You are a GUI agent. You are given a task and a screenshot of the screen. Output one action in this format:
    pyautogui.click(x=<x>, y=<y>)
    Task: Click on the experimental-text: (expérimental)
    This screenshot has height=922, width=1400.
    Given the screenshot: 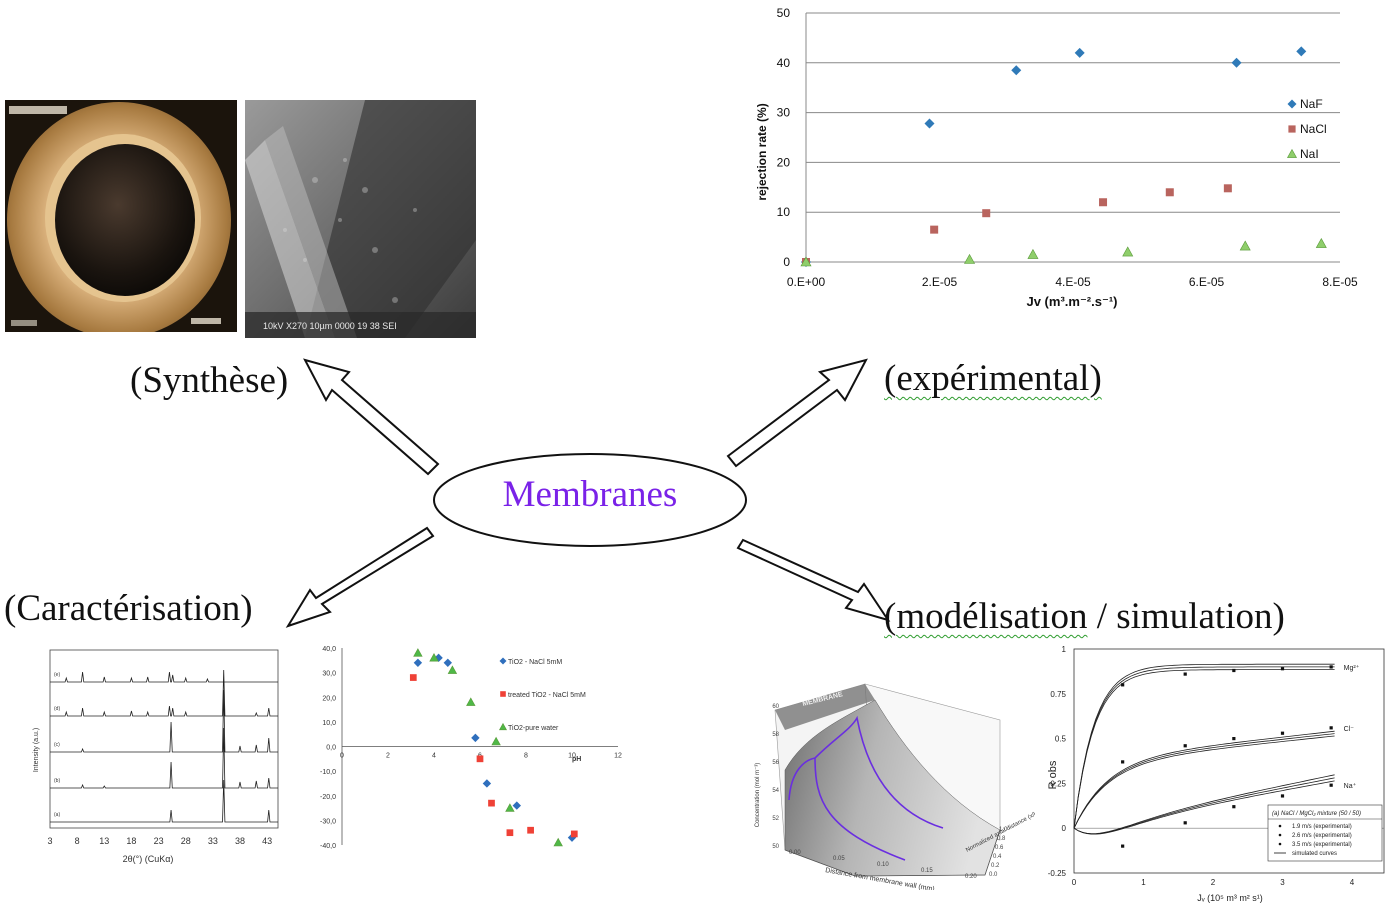 What is the action you would take?
    pyautogui.click(x=993, y=378)
    